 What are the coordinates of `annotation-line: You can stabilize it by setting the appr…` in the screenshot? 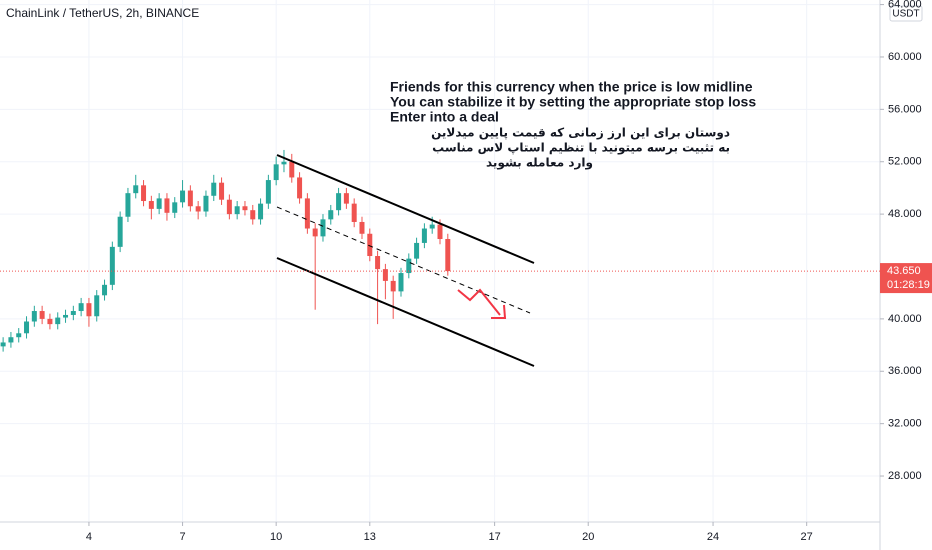 It's located at (573, 102).